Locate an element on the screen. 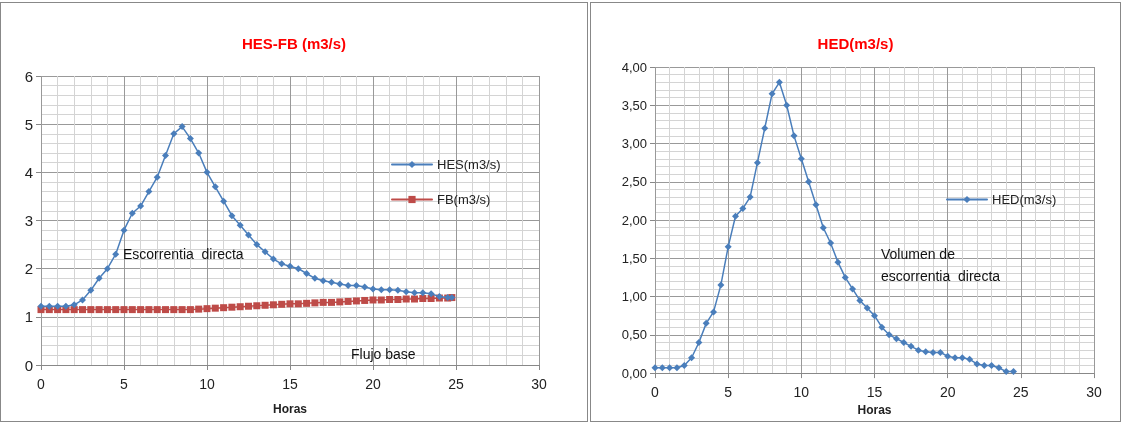 The image size is (1123, 428). legend-label: HES(m3/s) is located at coordinates (469, 164).